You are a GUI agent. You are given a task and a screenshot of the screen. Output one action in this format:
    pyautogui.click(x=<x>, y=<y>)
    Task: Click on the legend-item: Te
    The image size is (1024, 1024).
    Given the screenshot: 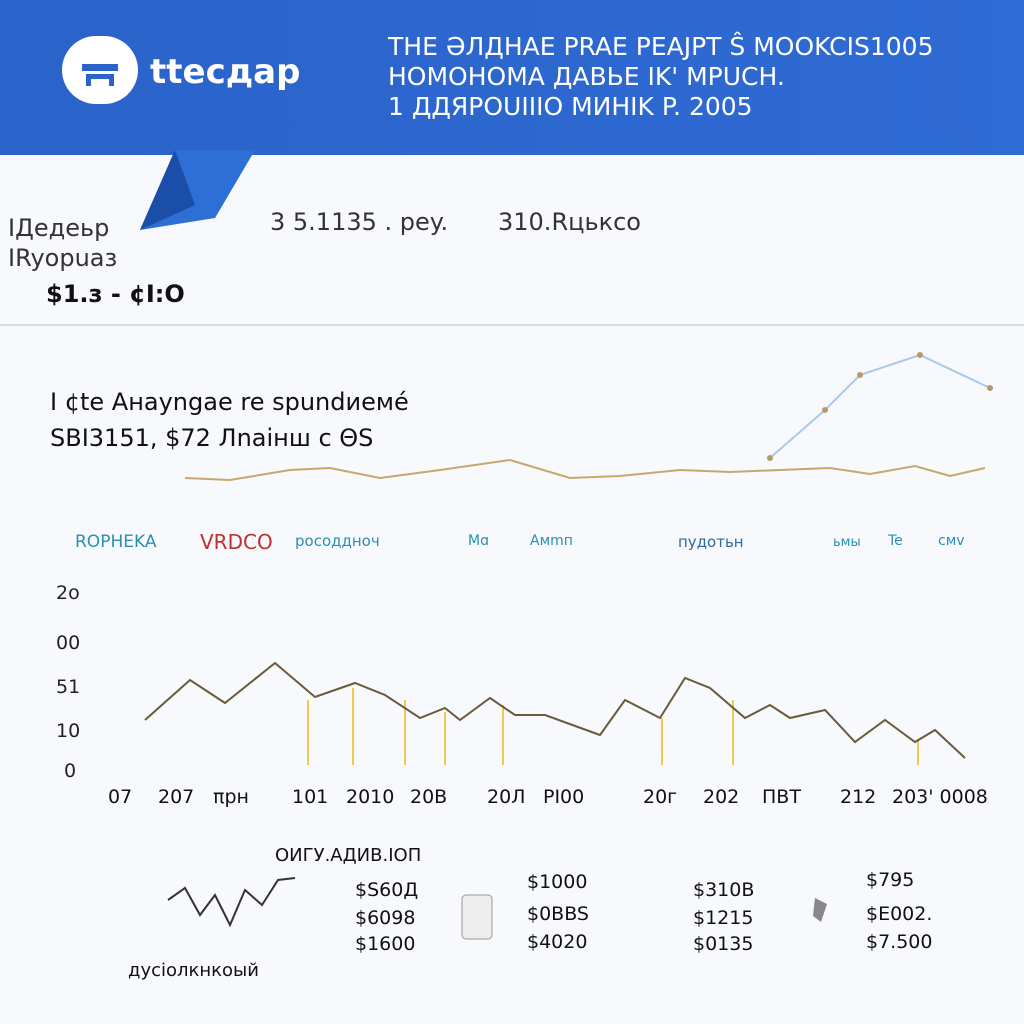 What is the action you would take?
    pyautogui.click(x=895, y=541)
    